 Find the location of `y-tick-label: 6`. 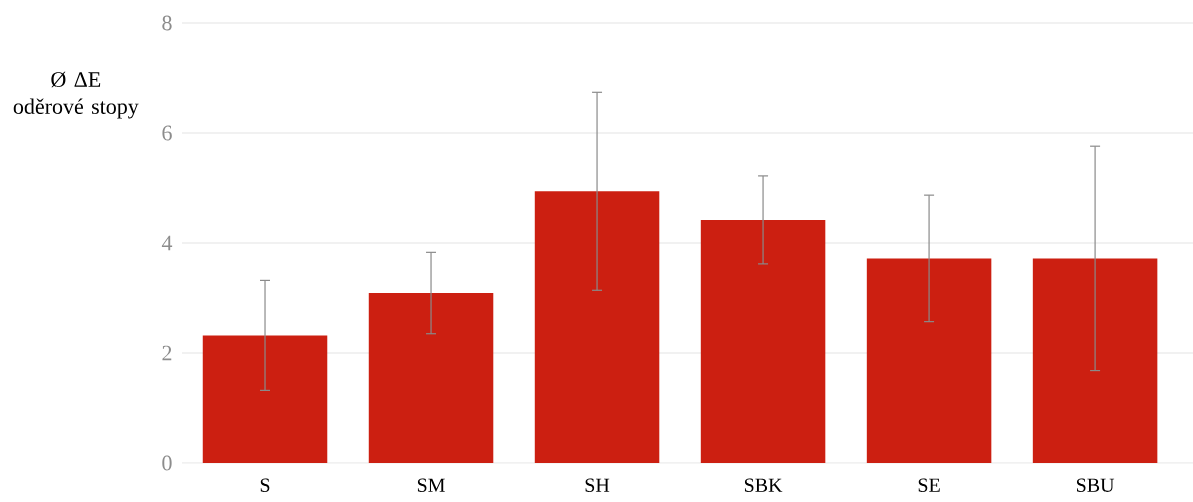

y-tick-label: 6 is located at coordinates (167, 133).